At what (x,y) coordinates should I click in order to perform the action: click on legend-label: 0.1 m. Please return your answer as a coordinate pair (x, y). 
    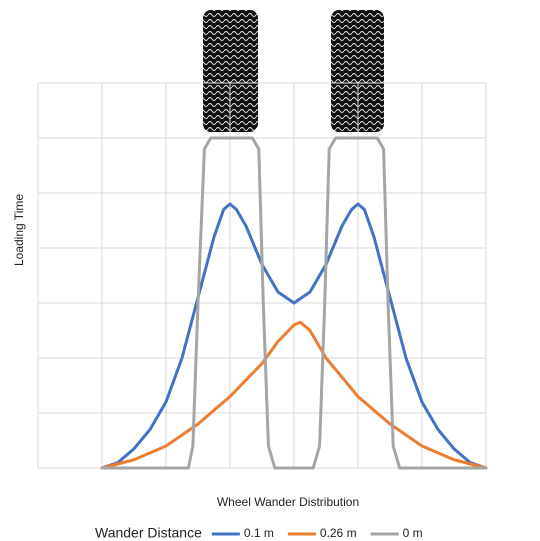
    Looking at the image, I should click on (259, 533).